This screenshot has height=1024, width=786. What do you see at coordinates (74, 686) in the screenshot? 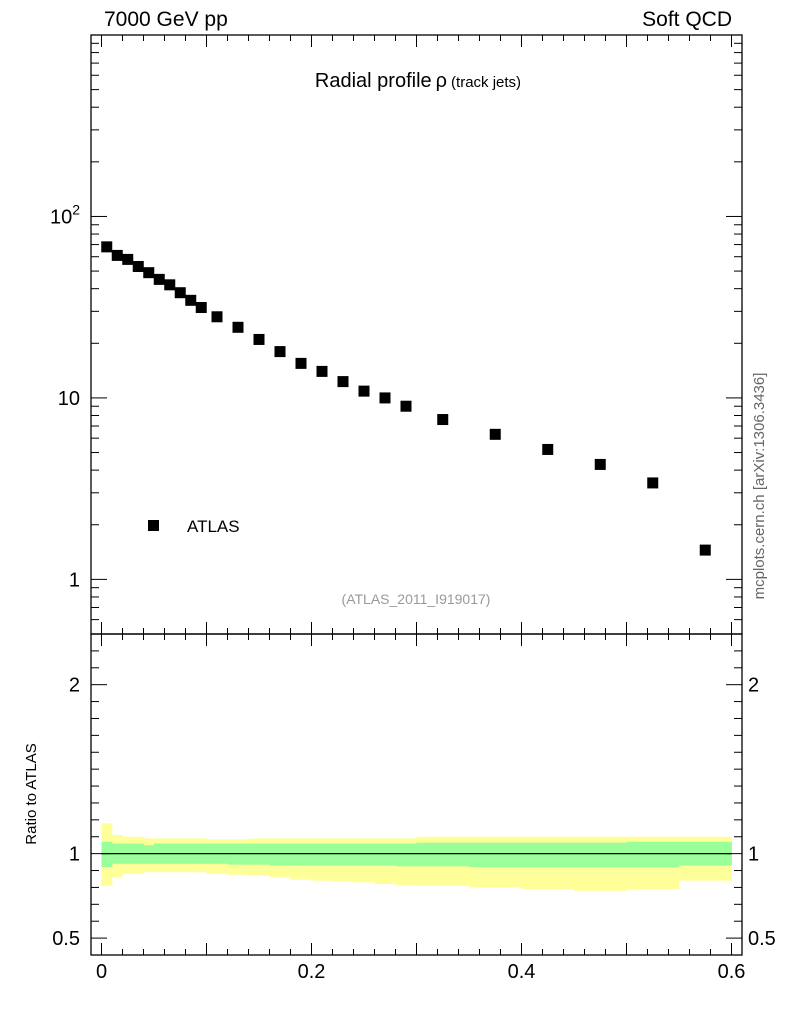
I see `y-tick-label: 2` at bounding box center [74, 686].